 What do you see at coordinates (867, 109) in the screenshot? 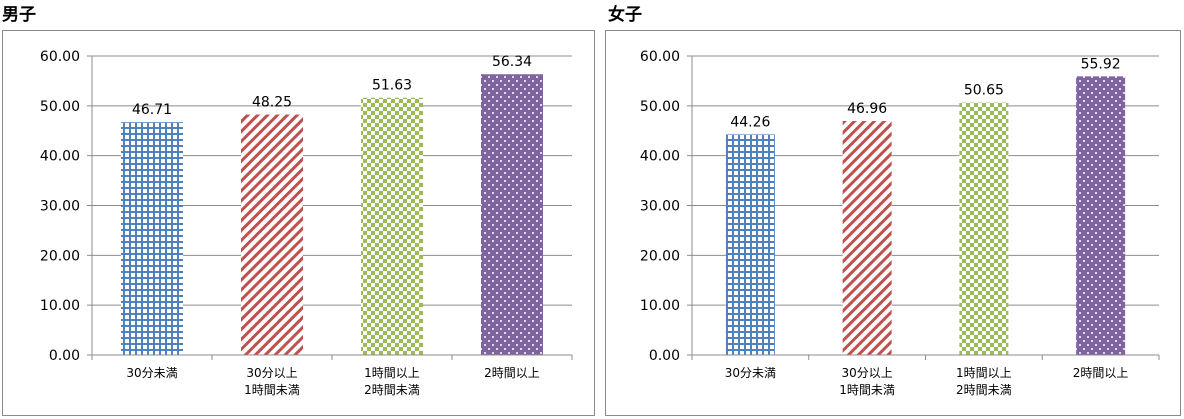
I see `data-label: 46.96` at bounding box center [867, 109].